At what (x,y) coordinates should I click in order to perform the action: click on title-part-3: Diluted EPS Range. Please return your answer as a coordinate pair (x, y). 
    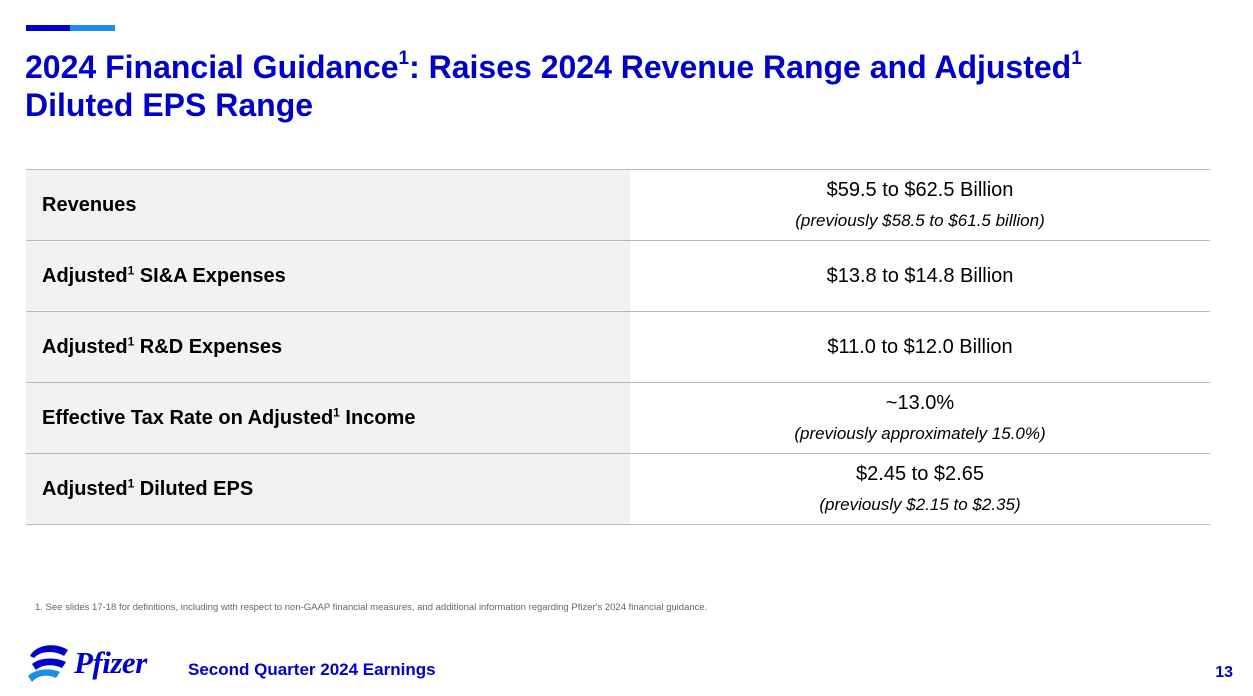
    Looking at the image, I should click on (169, 105).